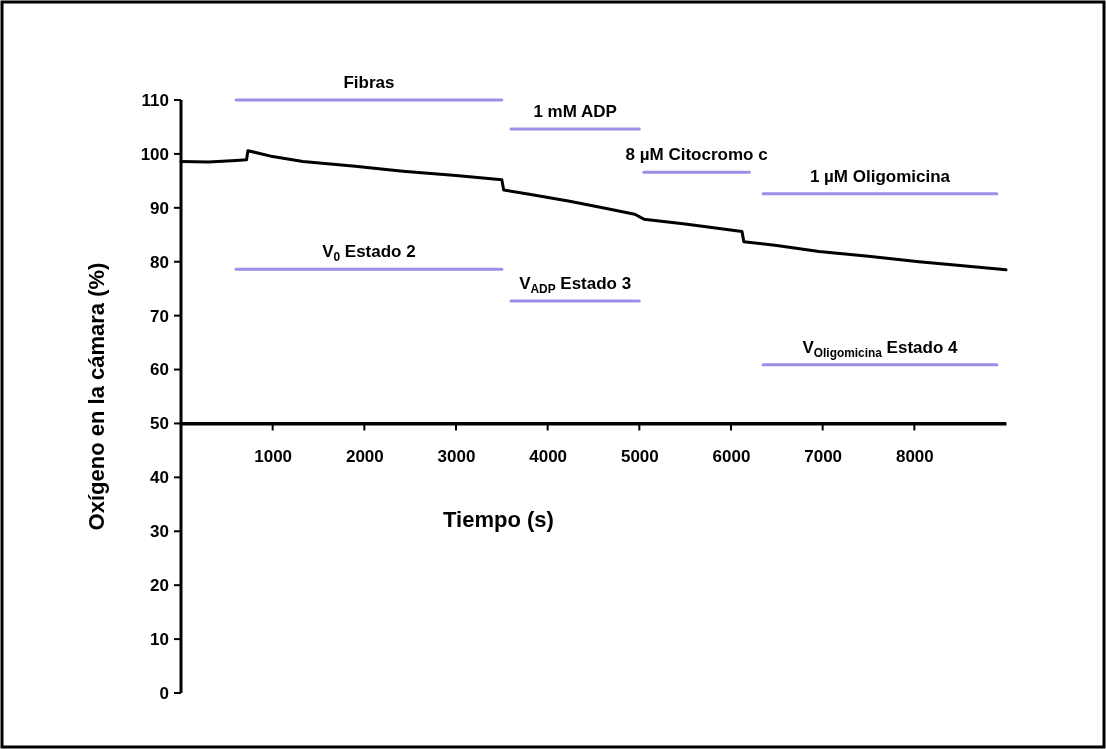 The image size is (1106, 749). Describe the element at coordinates (823, 456) in the screenshot. I see `x-tick-label: 7000` at that location.